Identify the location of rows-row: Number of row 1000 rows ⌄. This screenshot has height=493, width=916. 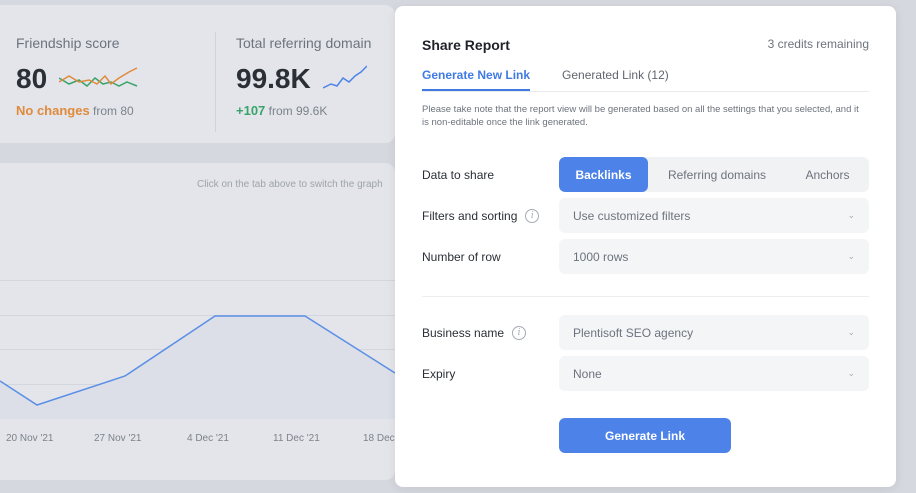
(645, 256).